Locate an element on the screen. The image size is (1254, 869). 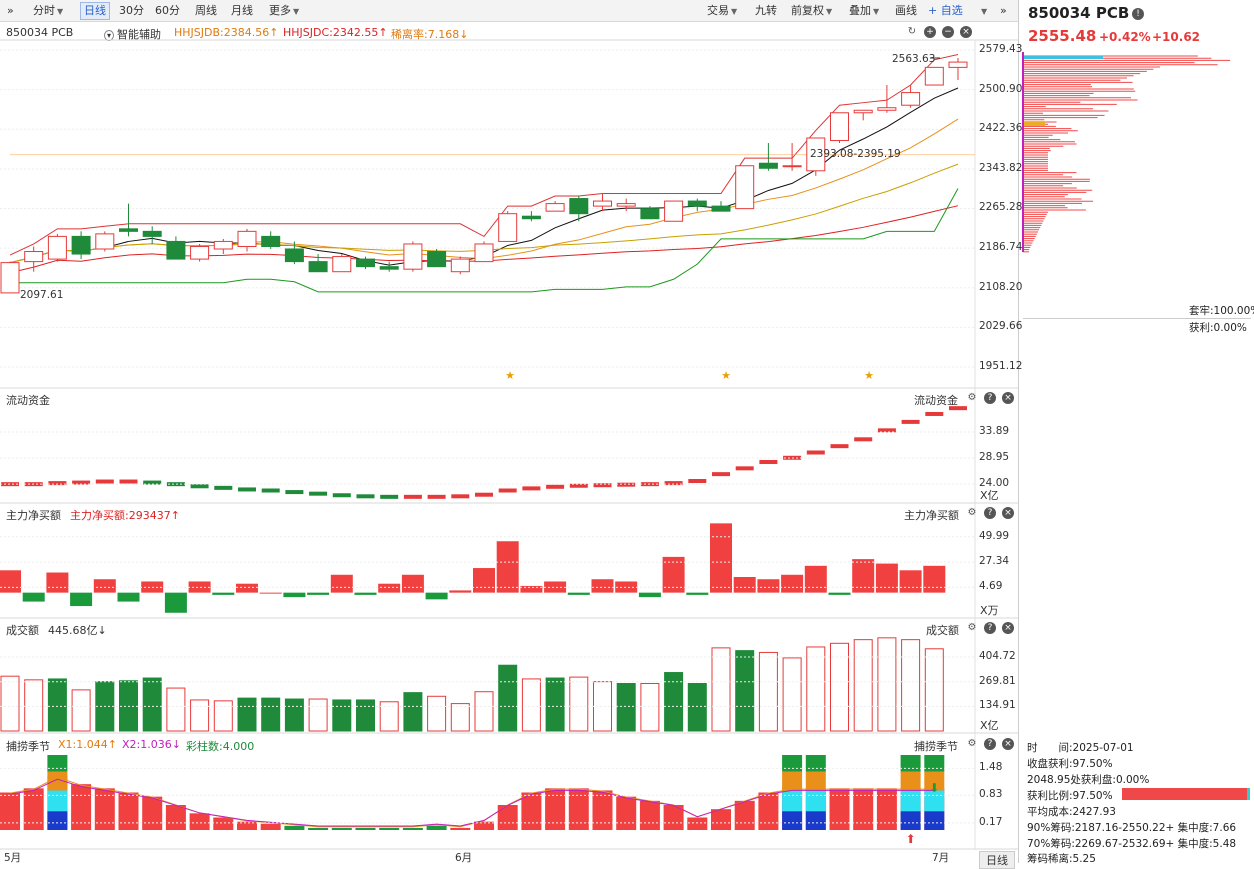
tab-weekly: 周线 is located at coordinates (206, 10).